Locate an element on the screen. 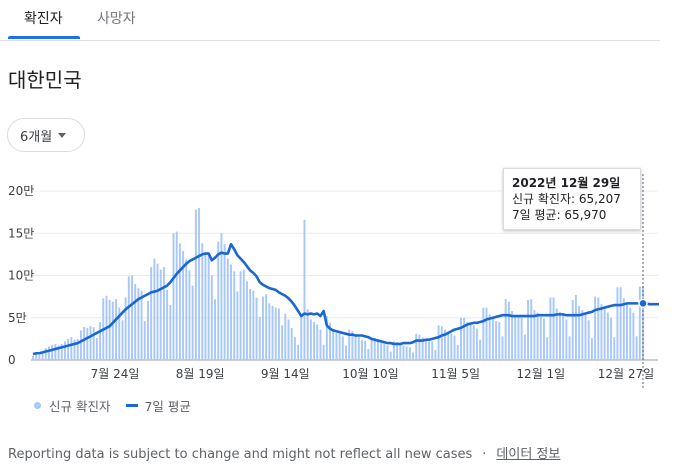  x-tick-label: 11월 5일 is located at coordinates (455, 374).